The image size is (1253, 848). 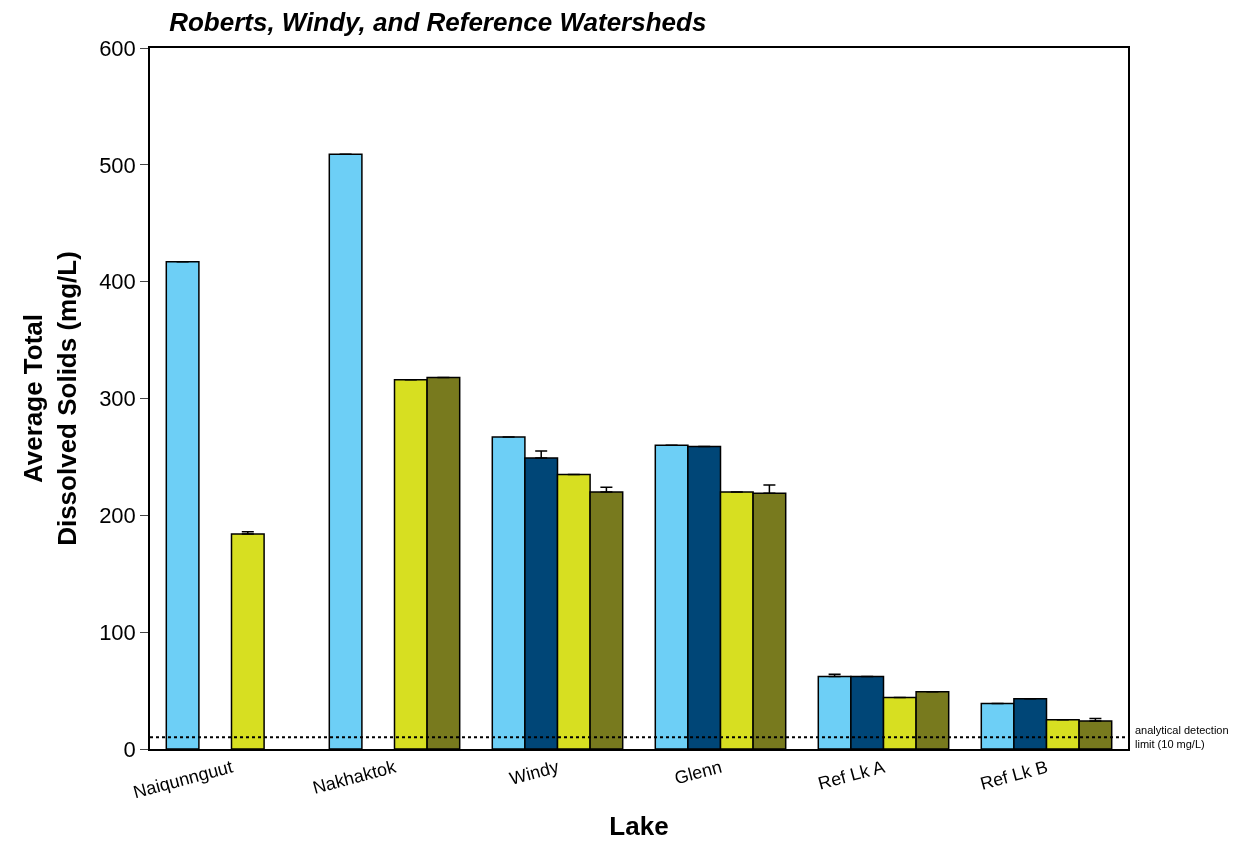 What do you see at coordinates (1182, 737) in the screenshot?
I see `ref-line-label: analytical detection limit (10 mg/L)` at bounding box center [1182, 737].